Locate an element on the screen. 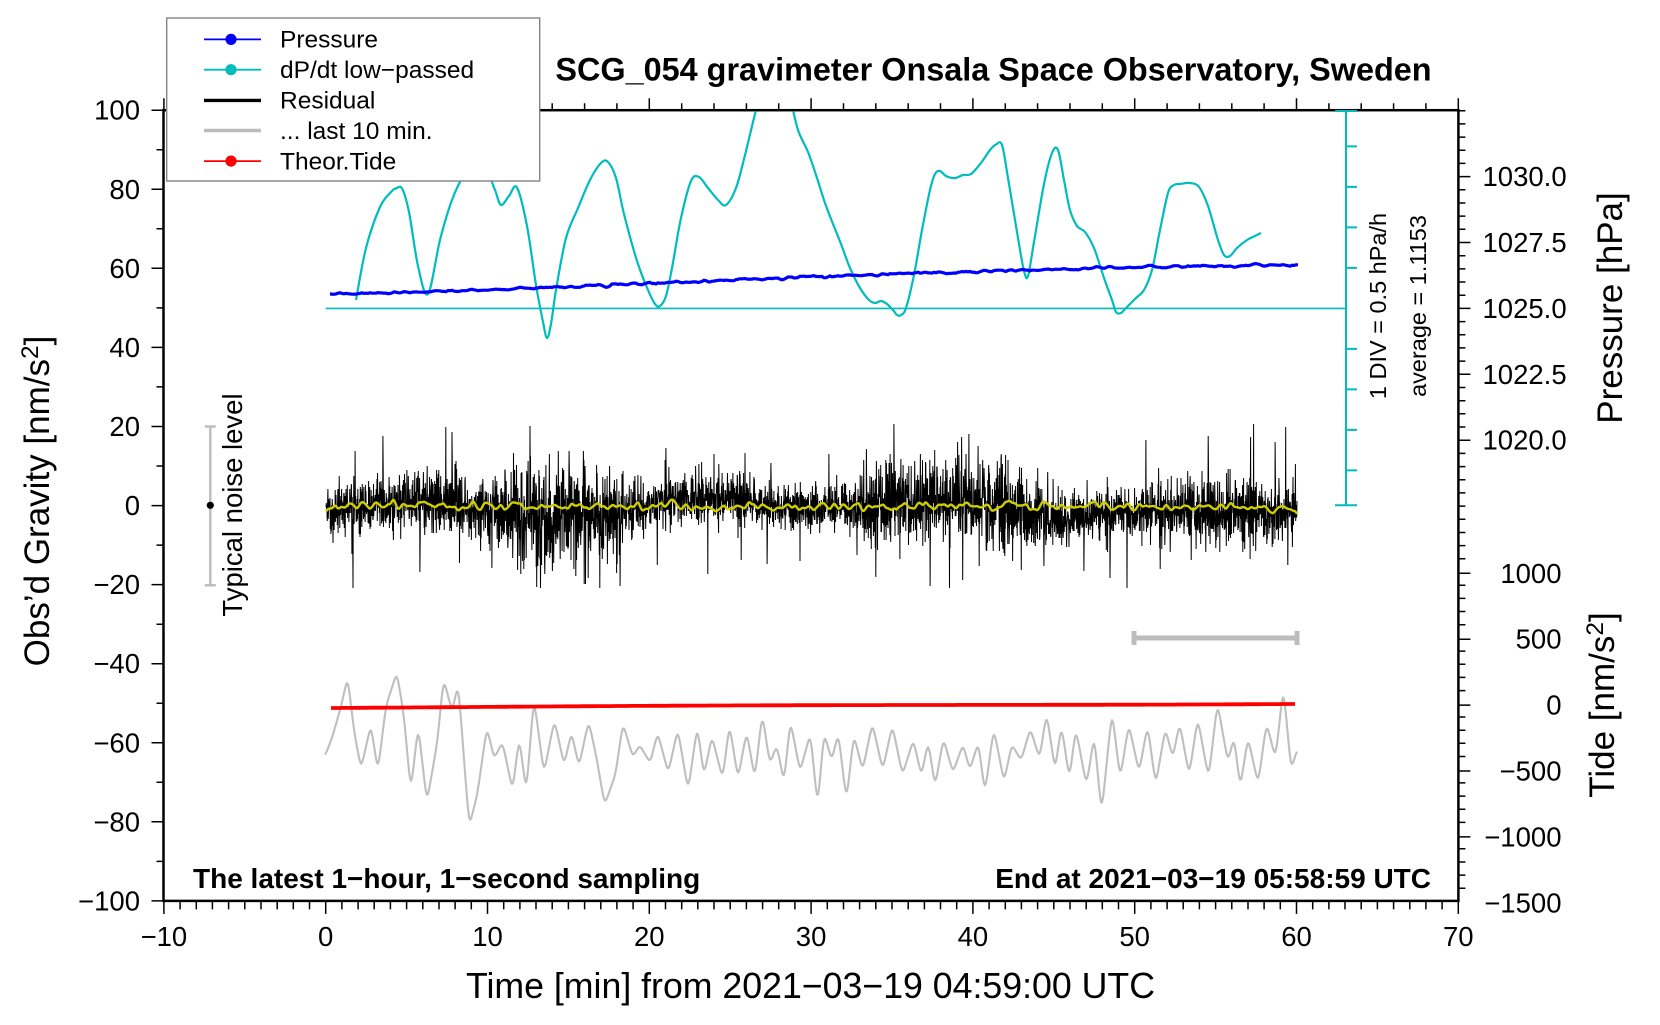 The image size is (1660, 1025). svg-text: −100 is located at coordinates (109, 900).